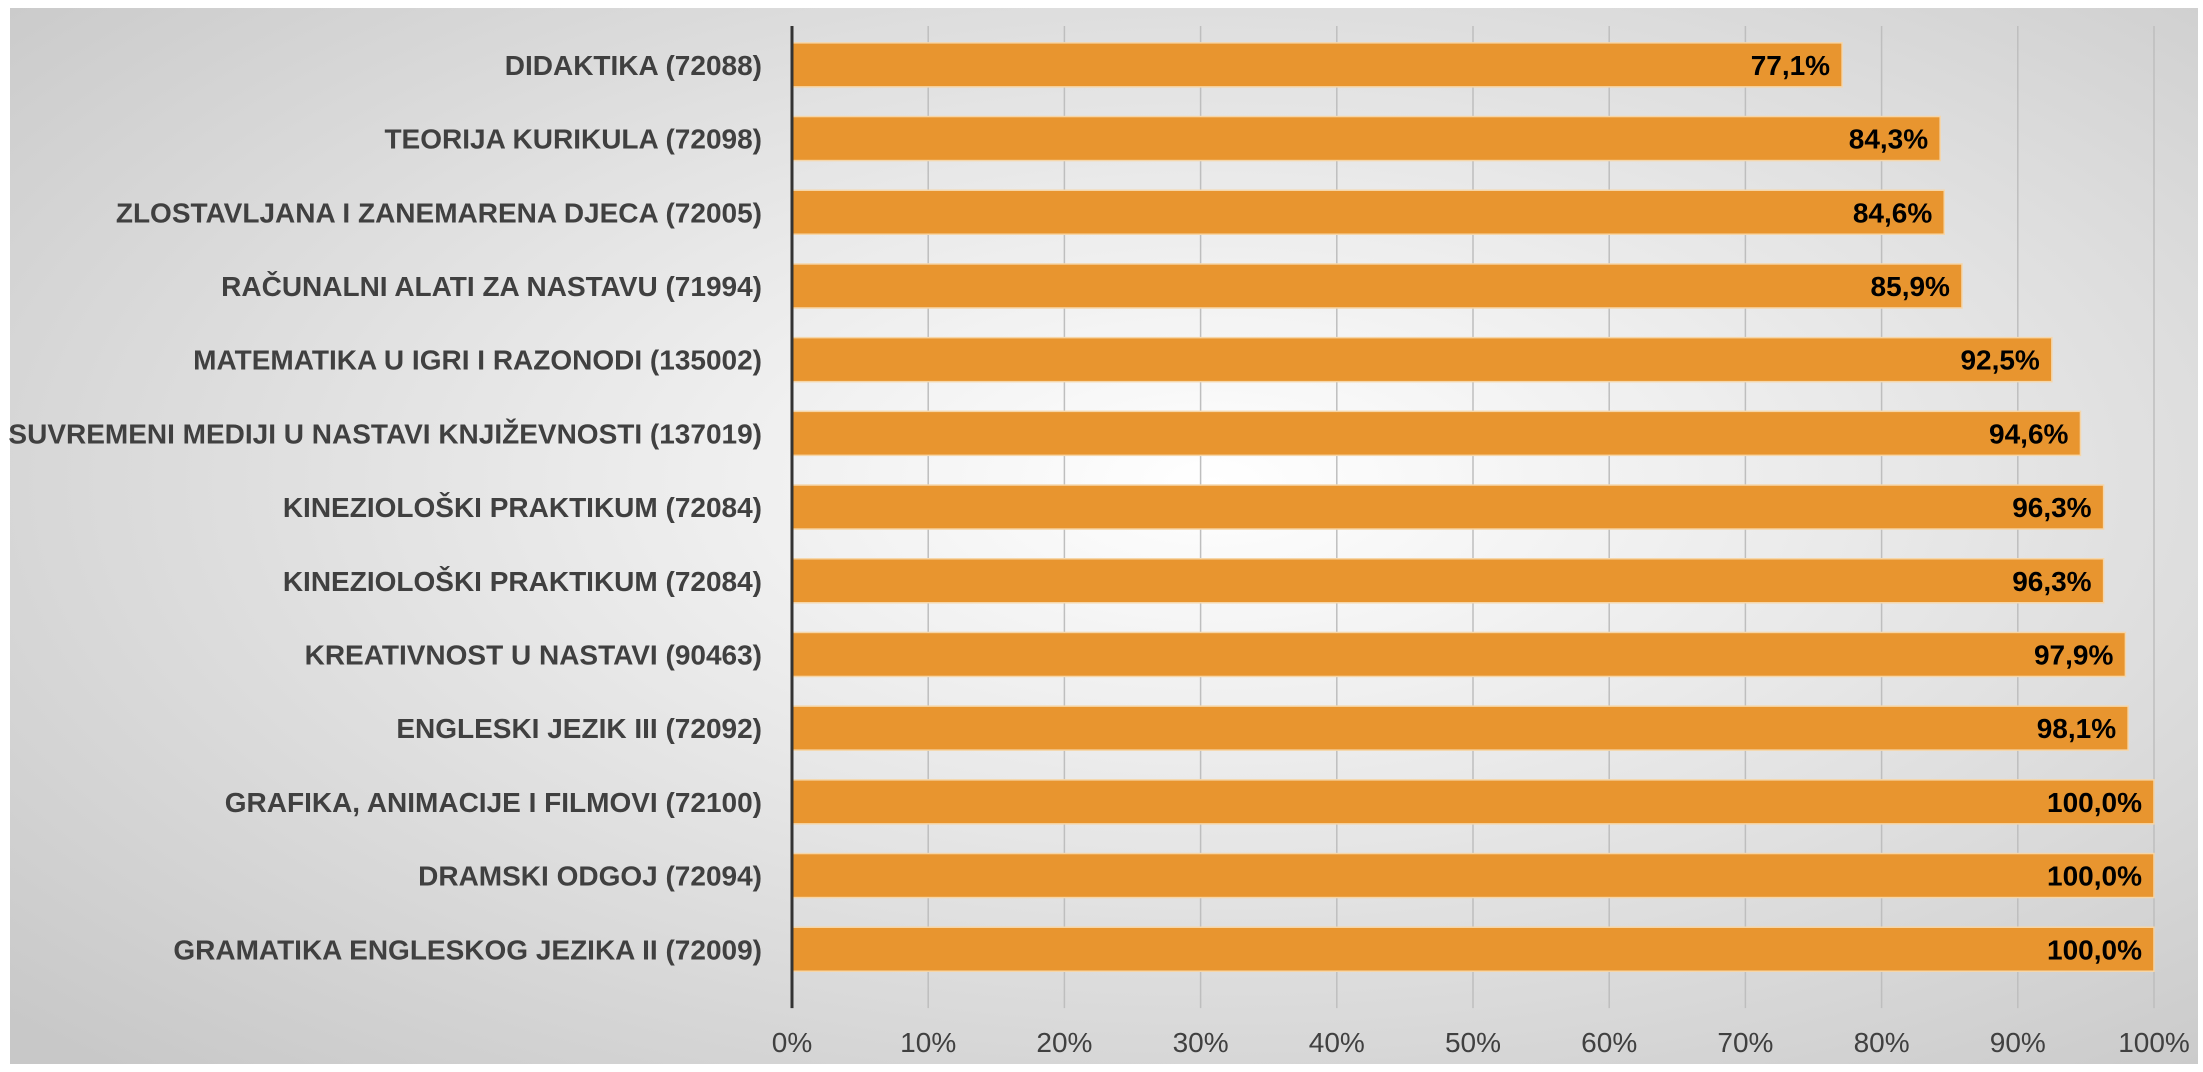  I want to click on x-tick-label: 0%, so click(792, 1042).